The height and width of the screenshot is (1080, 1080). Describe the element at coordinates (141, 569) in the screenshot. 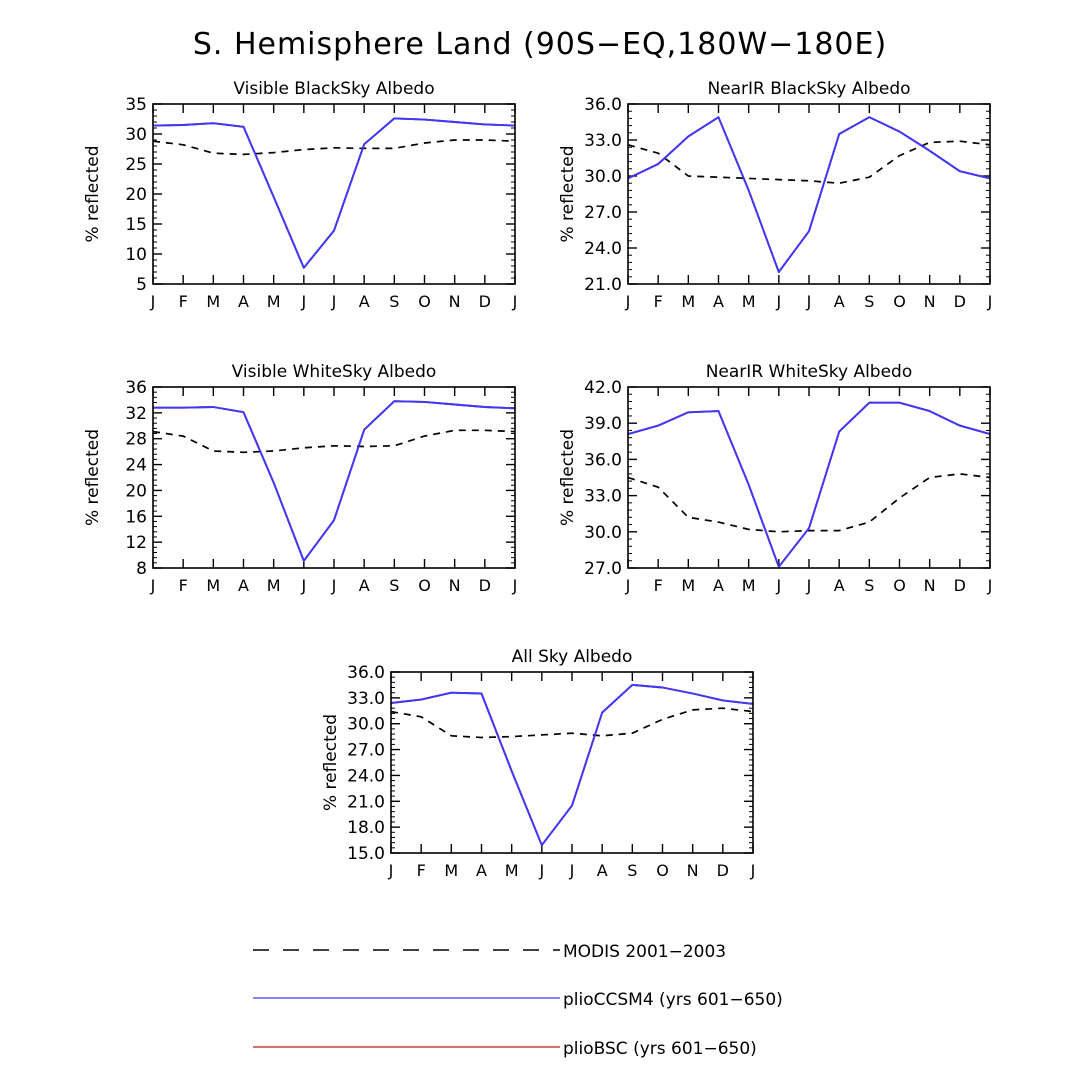

I see `y-tick-label: 8` at that location.